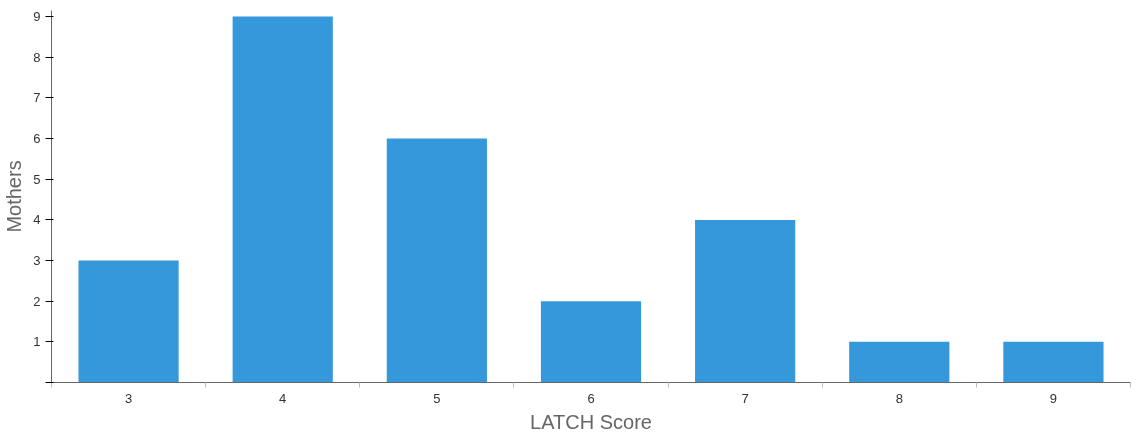  What do you see at coordinates (437, 398) in the screenshot?
I see `x-tick-label: 5` at bounding box center [437, 398].